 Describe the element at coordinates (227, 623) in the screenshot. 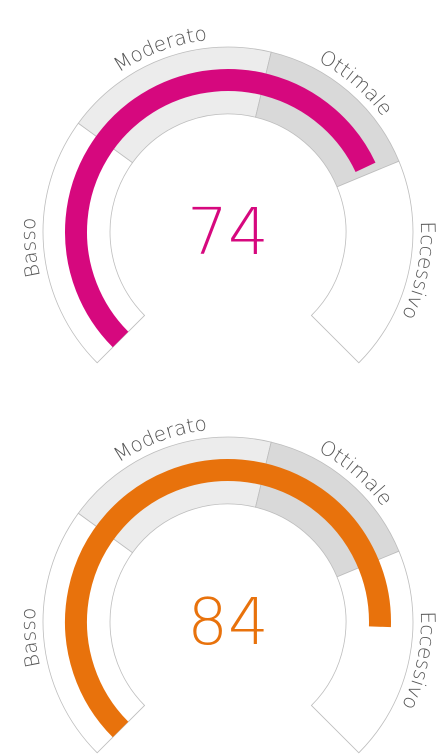

I see `gauge-value: 84` at that location.